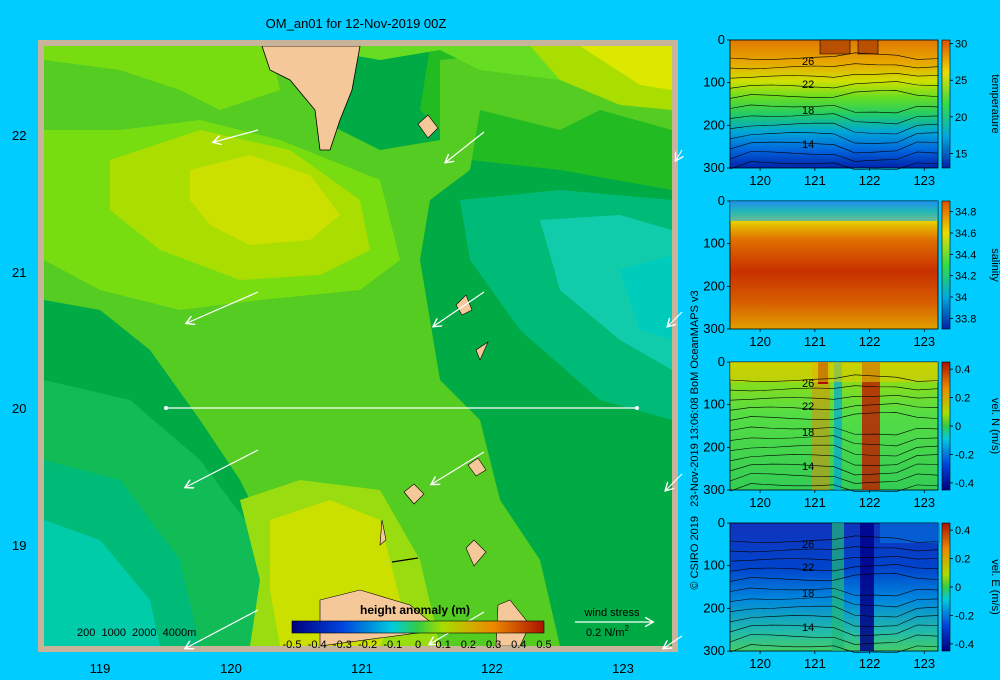 The width and height of the screenshot is (1000, 680). I want to click on map-x-ticks: 119 120 121 122 123, so click(362, 668).